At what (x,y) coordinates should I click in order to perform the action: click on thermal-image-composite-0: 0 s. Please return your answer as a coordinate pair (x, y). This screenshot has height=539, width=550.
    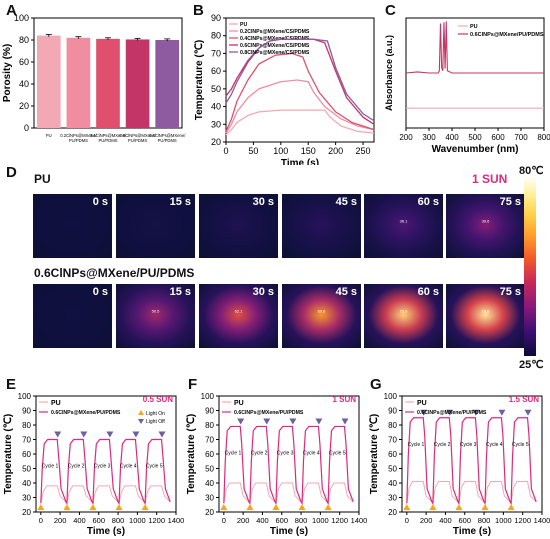
    Looking at the image, I should click on (72, 316).